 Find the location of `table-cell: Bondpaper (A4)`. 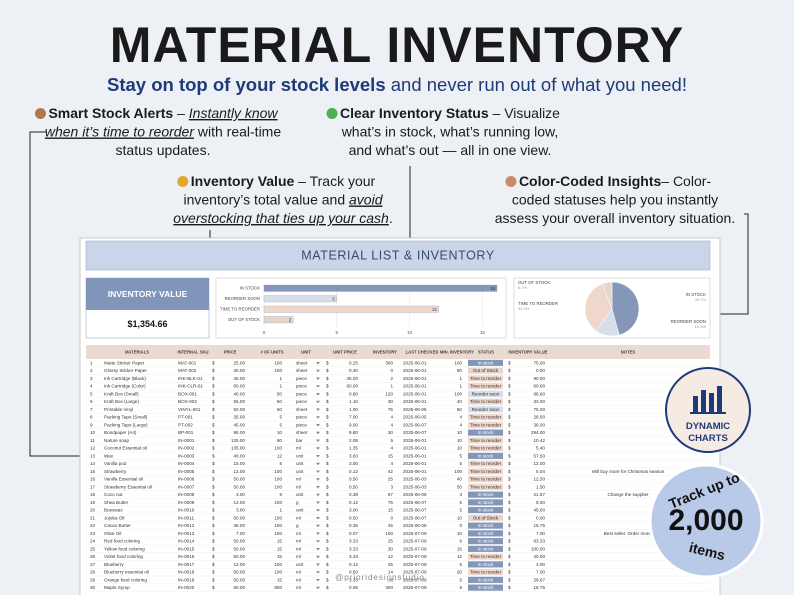

table-cell: Bondpaper (A4) is located at coordinates (120, 432).